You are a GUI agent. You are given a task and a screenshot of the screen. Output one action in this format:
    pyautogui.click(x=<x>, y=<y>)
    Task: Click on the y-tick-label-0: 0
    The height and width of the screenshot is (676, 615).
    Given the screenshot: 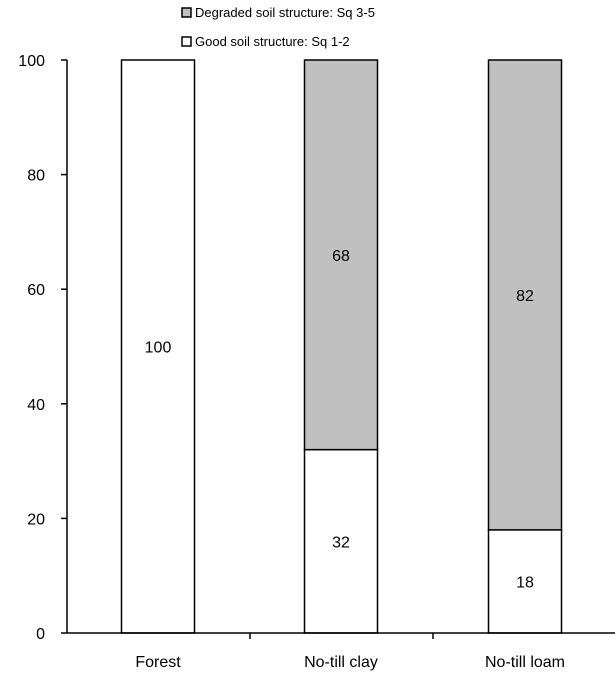 What is the action you would take?
    pyautogui.click(x=40, y=634)
    